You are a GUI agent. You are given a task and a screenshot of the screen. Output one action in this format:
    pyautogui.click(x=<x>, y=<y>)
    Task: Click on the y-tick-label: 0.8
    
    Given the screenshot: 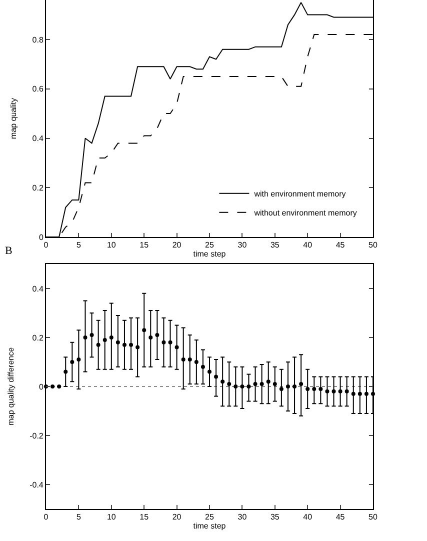 What is the action you would take?
    pyautogui.click(x=38, y=39)
    